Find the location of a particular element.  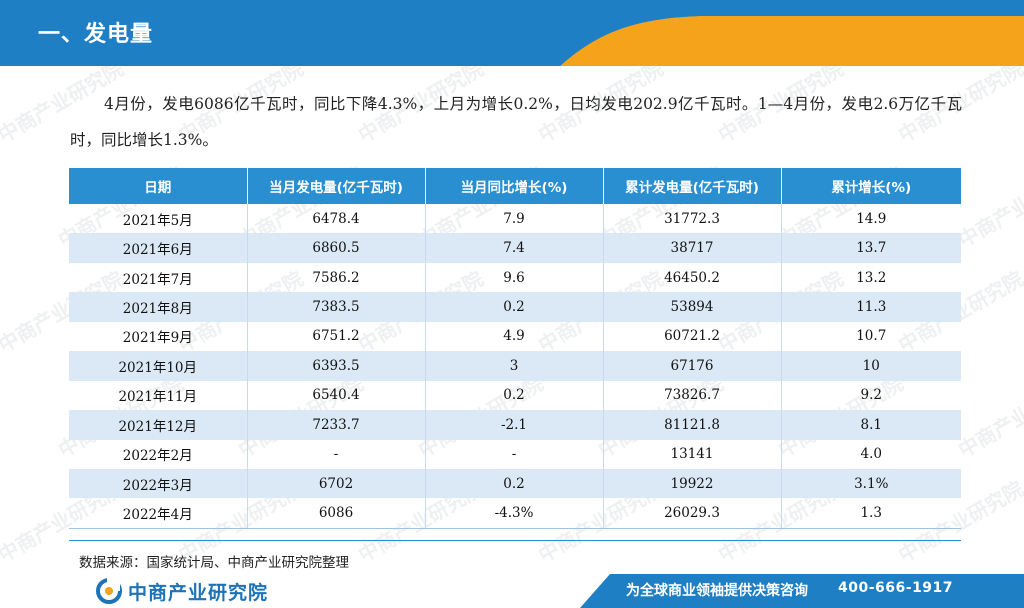

monthly-output-cell: 6478.4 is located at coordinates (336, 219).